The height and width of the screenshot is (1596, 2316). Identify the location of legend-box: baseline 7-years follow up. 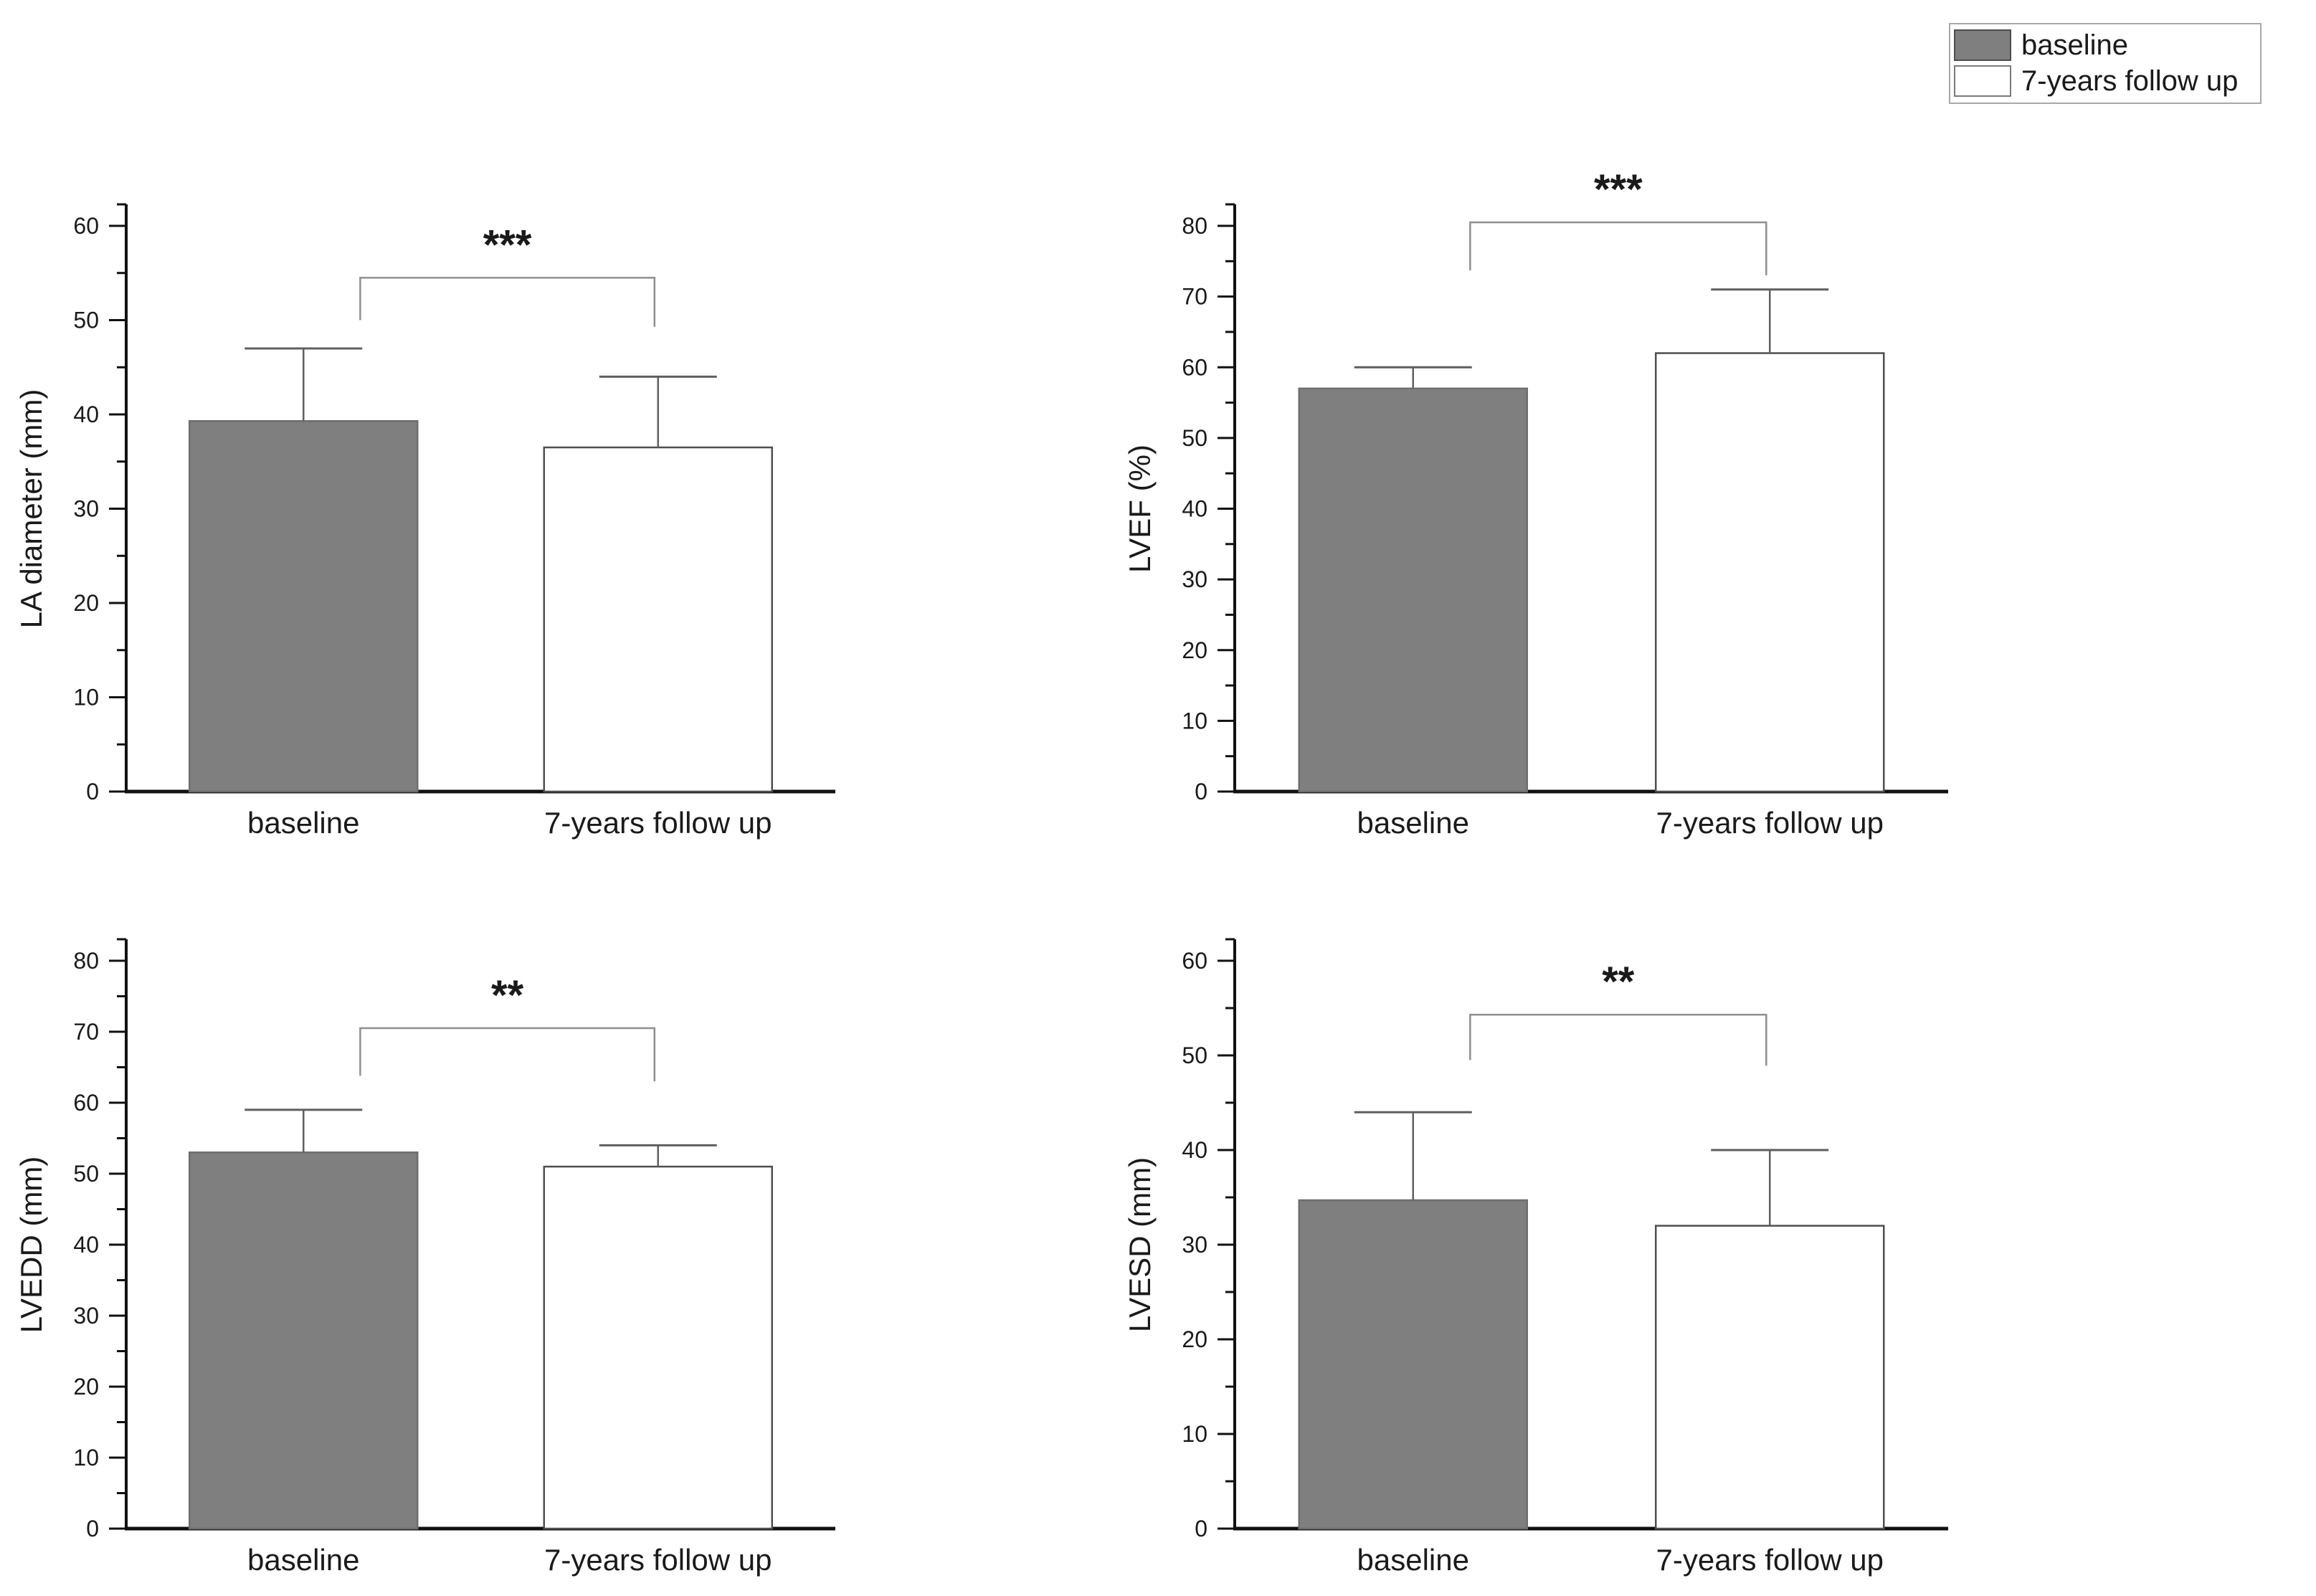
(2105, 63).